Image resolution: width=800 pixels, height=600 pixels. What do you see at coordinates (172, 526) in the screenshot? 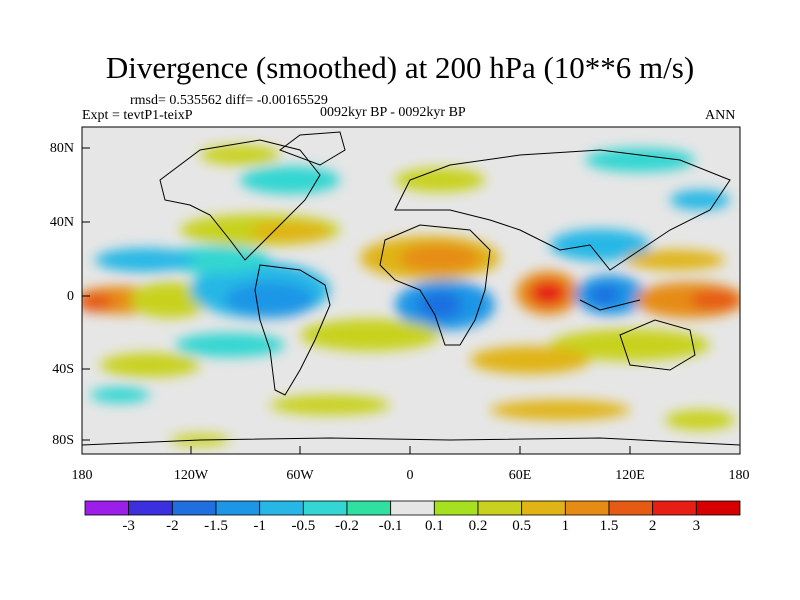
I see `colorbar-label: -2` at bounding box center [172, 526].